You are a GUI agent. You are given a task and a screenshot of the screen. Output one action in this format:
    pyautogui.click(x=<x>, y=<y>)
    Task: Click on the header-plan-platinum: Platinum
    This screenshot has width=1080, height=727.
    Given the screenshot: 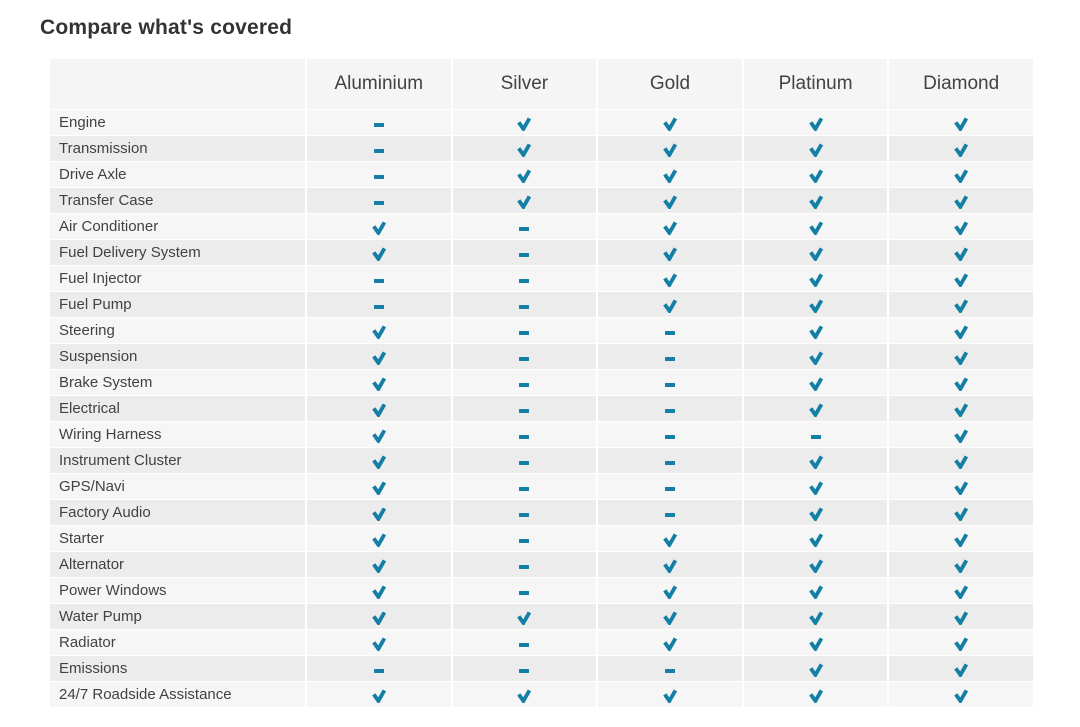 What is the action you would take?
    pyautogui.click(x=815, y=84)
    